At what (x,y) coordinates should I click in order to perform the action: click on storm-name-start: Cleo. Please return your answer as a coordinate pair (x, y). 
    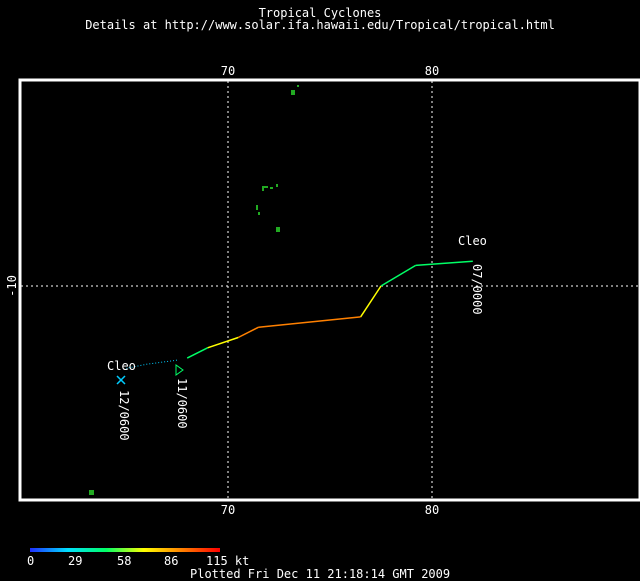
    Looking at the image, I should click on (472, 241).